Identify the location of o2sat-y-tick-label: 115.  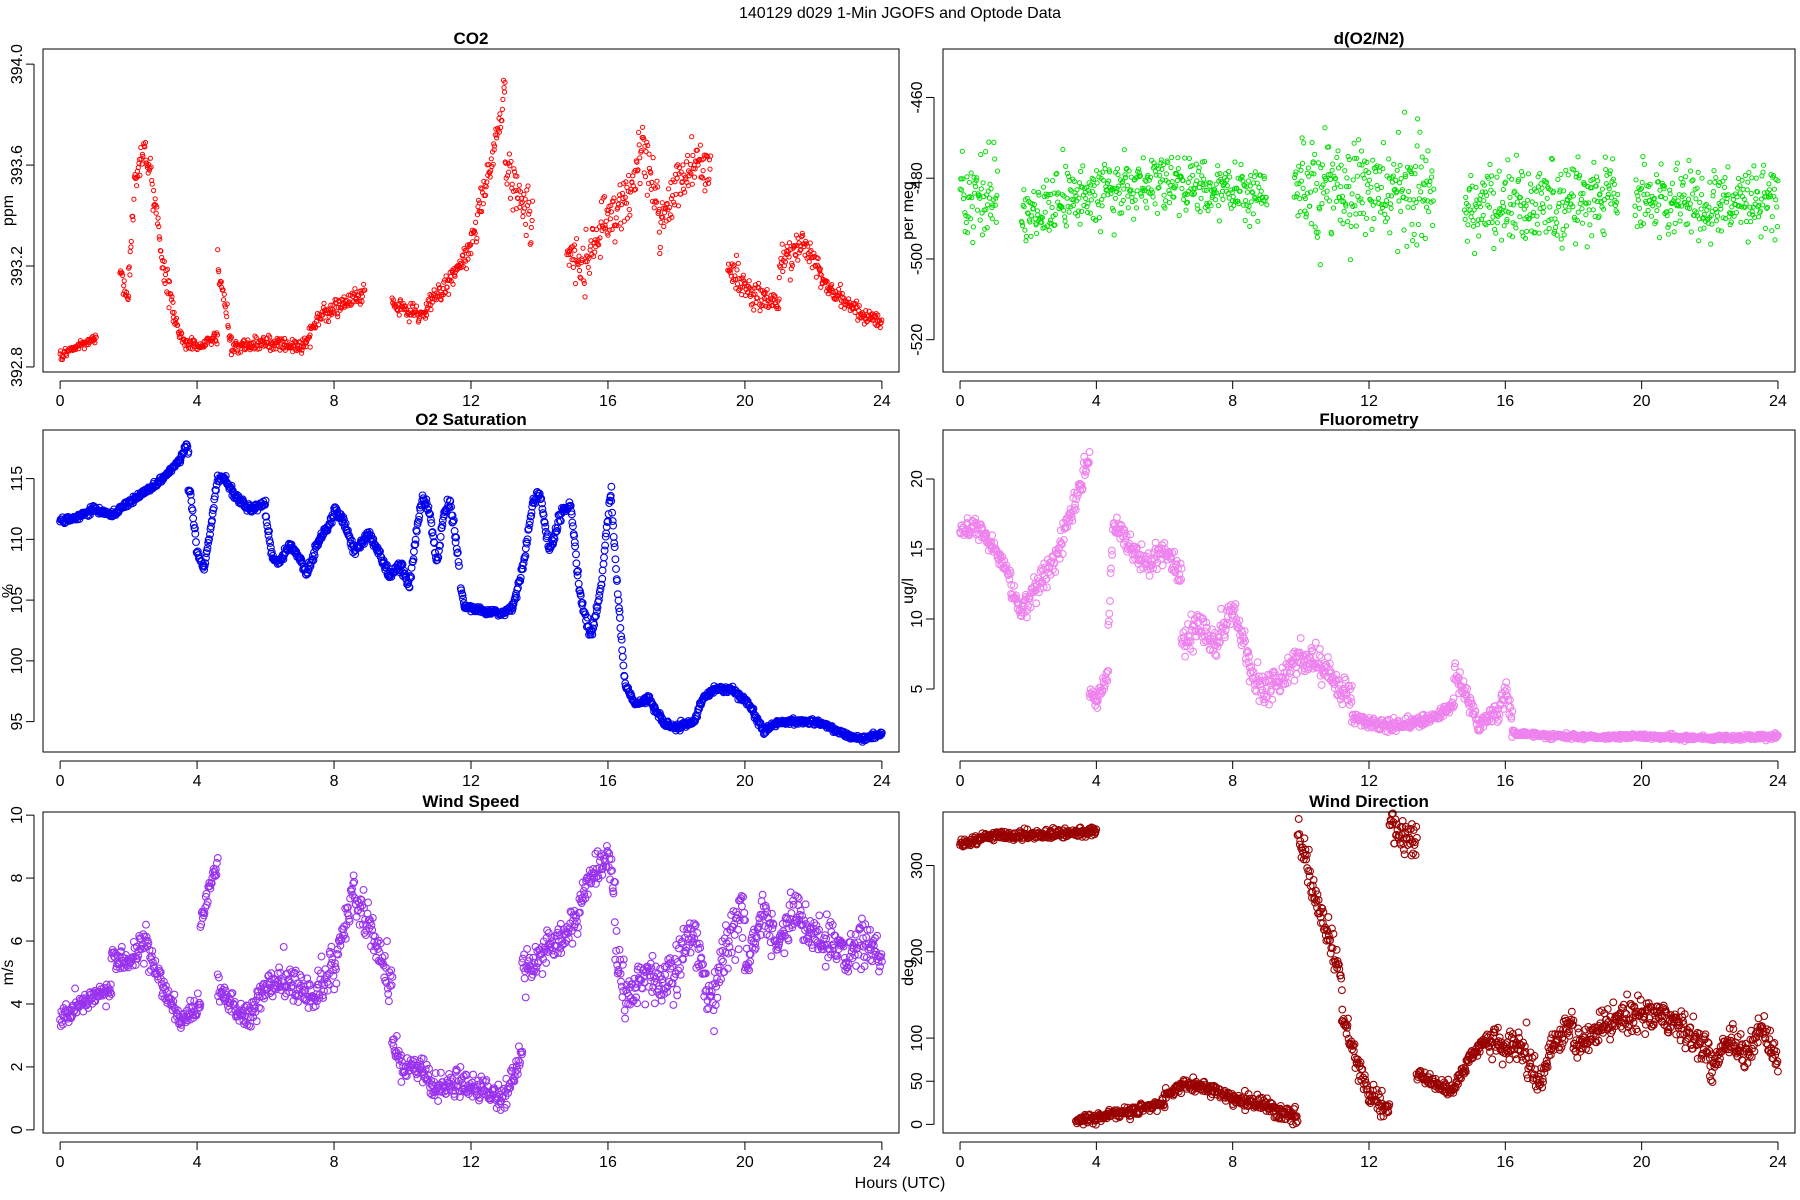
(17, 479).